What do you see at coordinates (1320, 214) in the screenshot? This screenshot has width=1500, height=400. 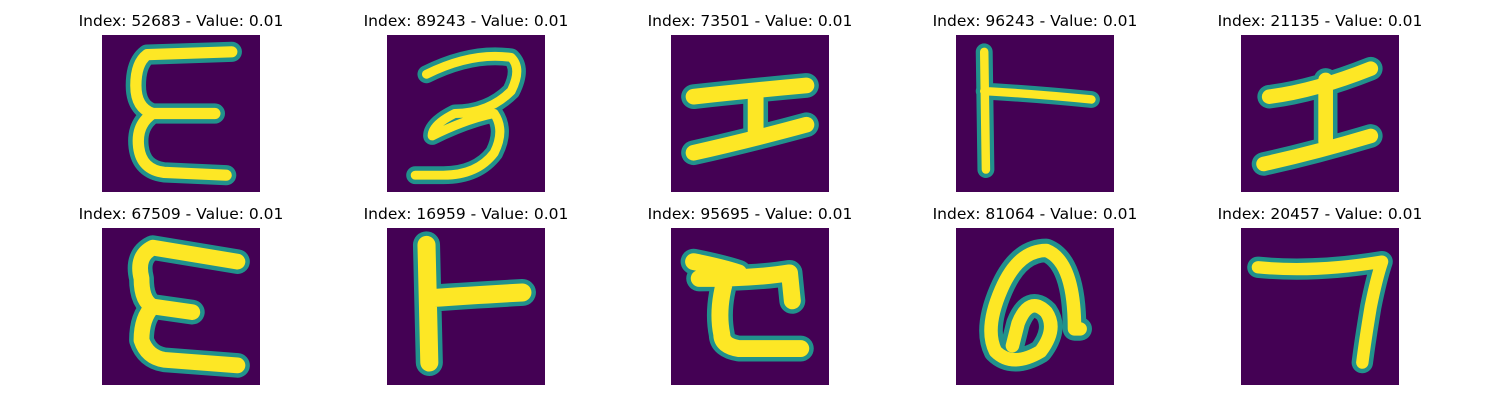 I see `panel-title: Index: 20457 - Value: 0.01` at bounding box center [1320, 214].